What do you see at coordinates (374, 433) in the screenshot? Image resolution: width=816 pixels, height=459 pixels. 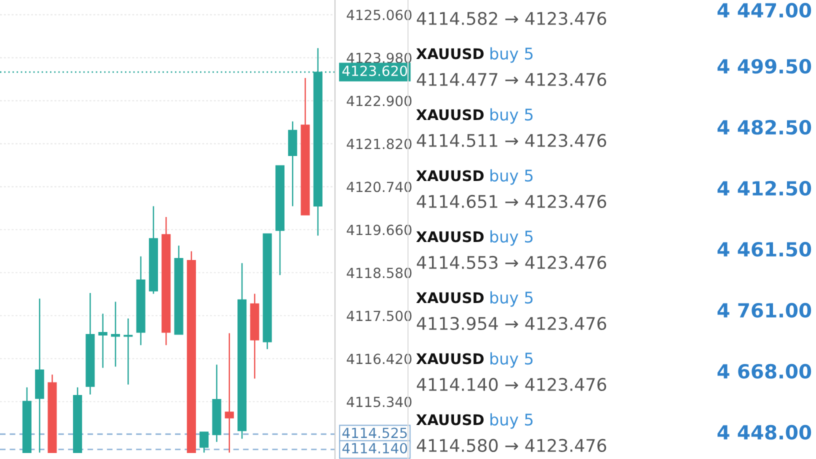 I see `ref-line-label: 4114.525` at bounding box center [374, 433].